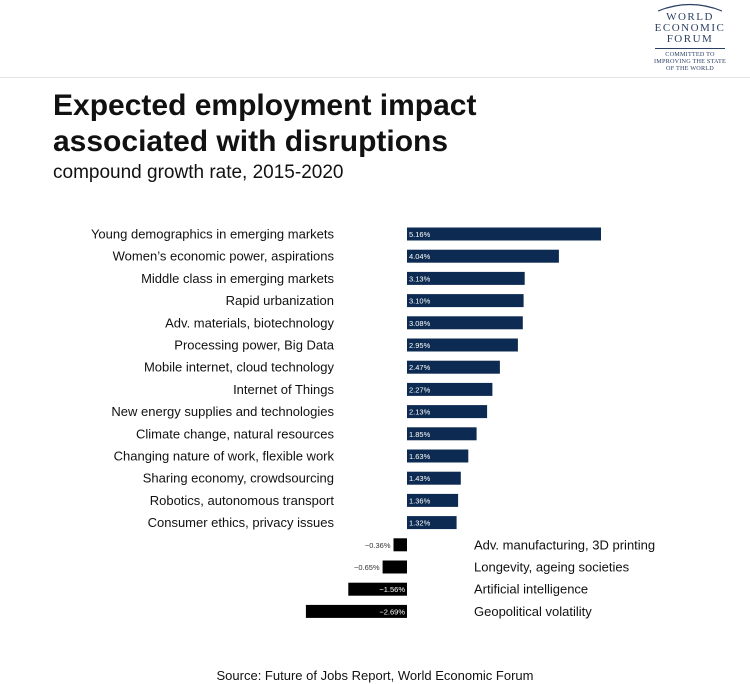 The width and height of the screenshot is (750, 684). Describe the element at coordinates (533, 611) in the screenshot. I see `category-label-17: Geopolitical volatility` at that location.